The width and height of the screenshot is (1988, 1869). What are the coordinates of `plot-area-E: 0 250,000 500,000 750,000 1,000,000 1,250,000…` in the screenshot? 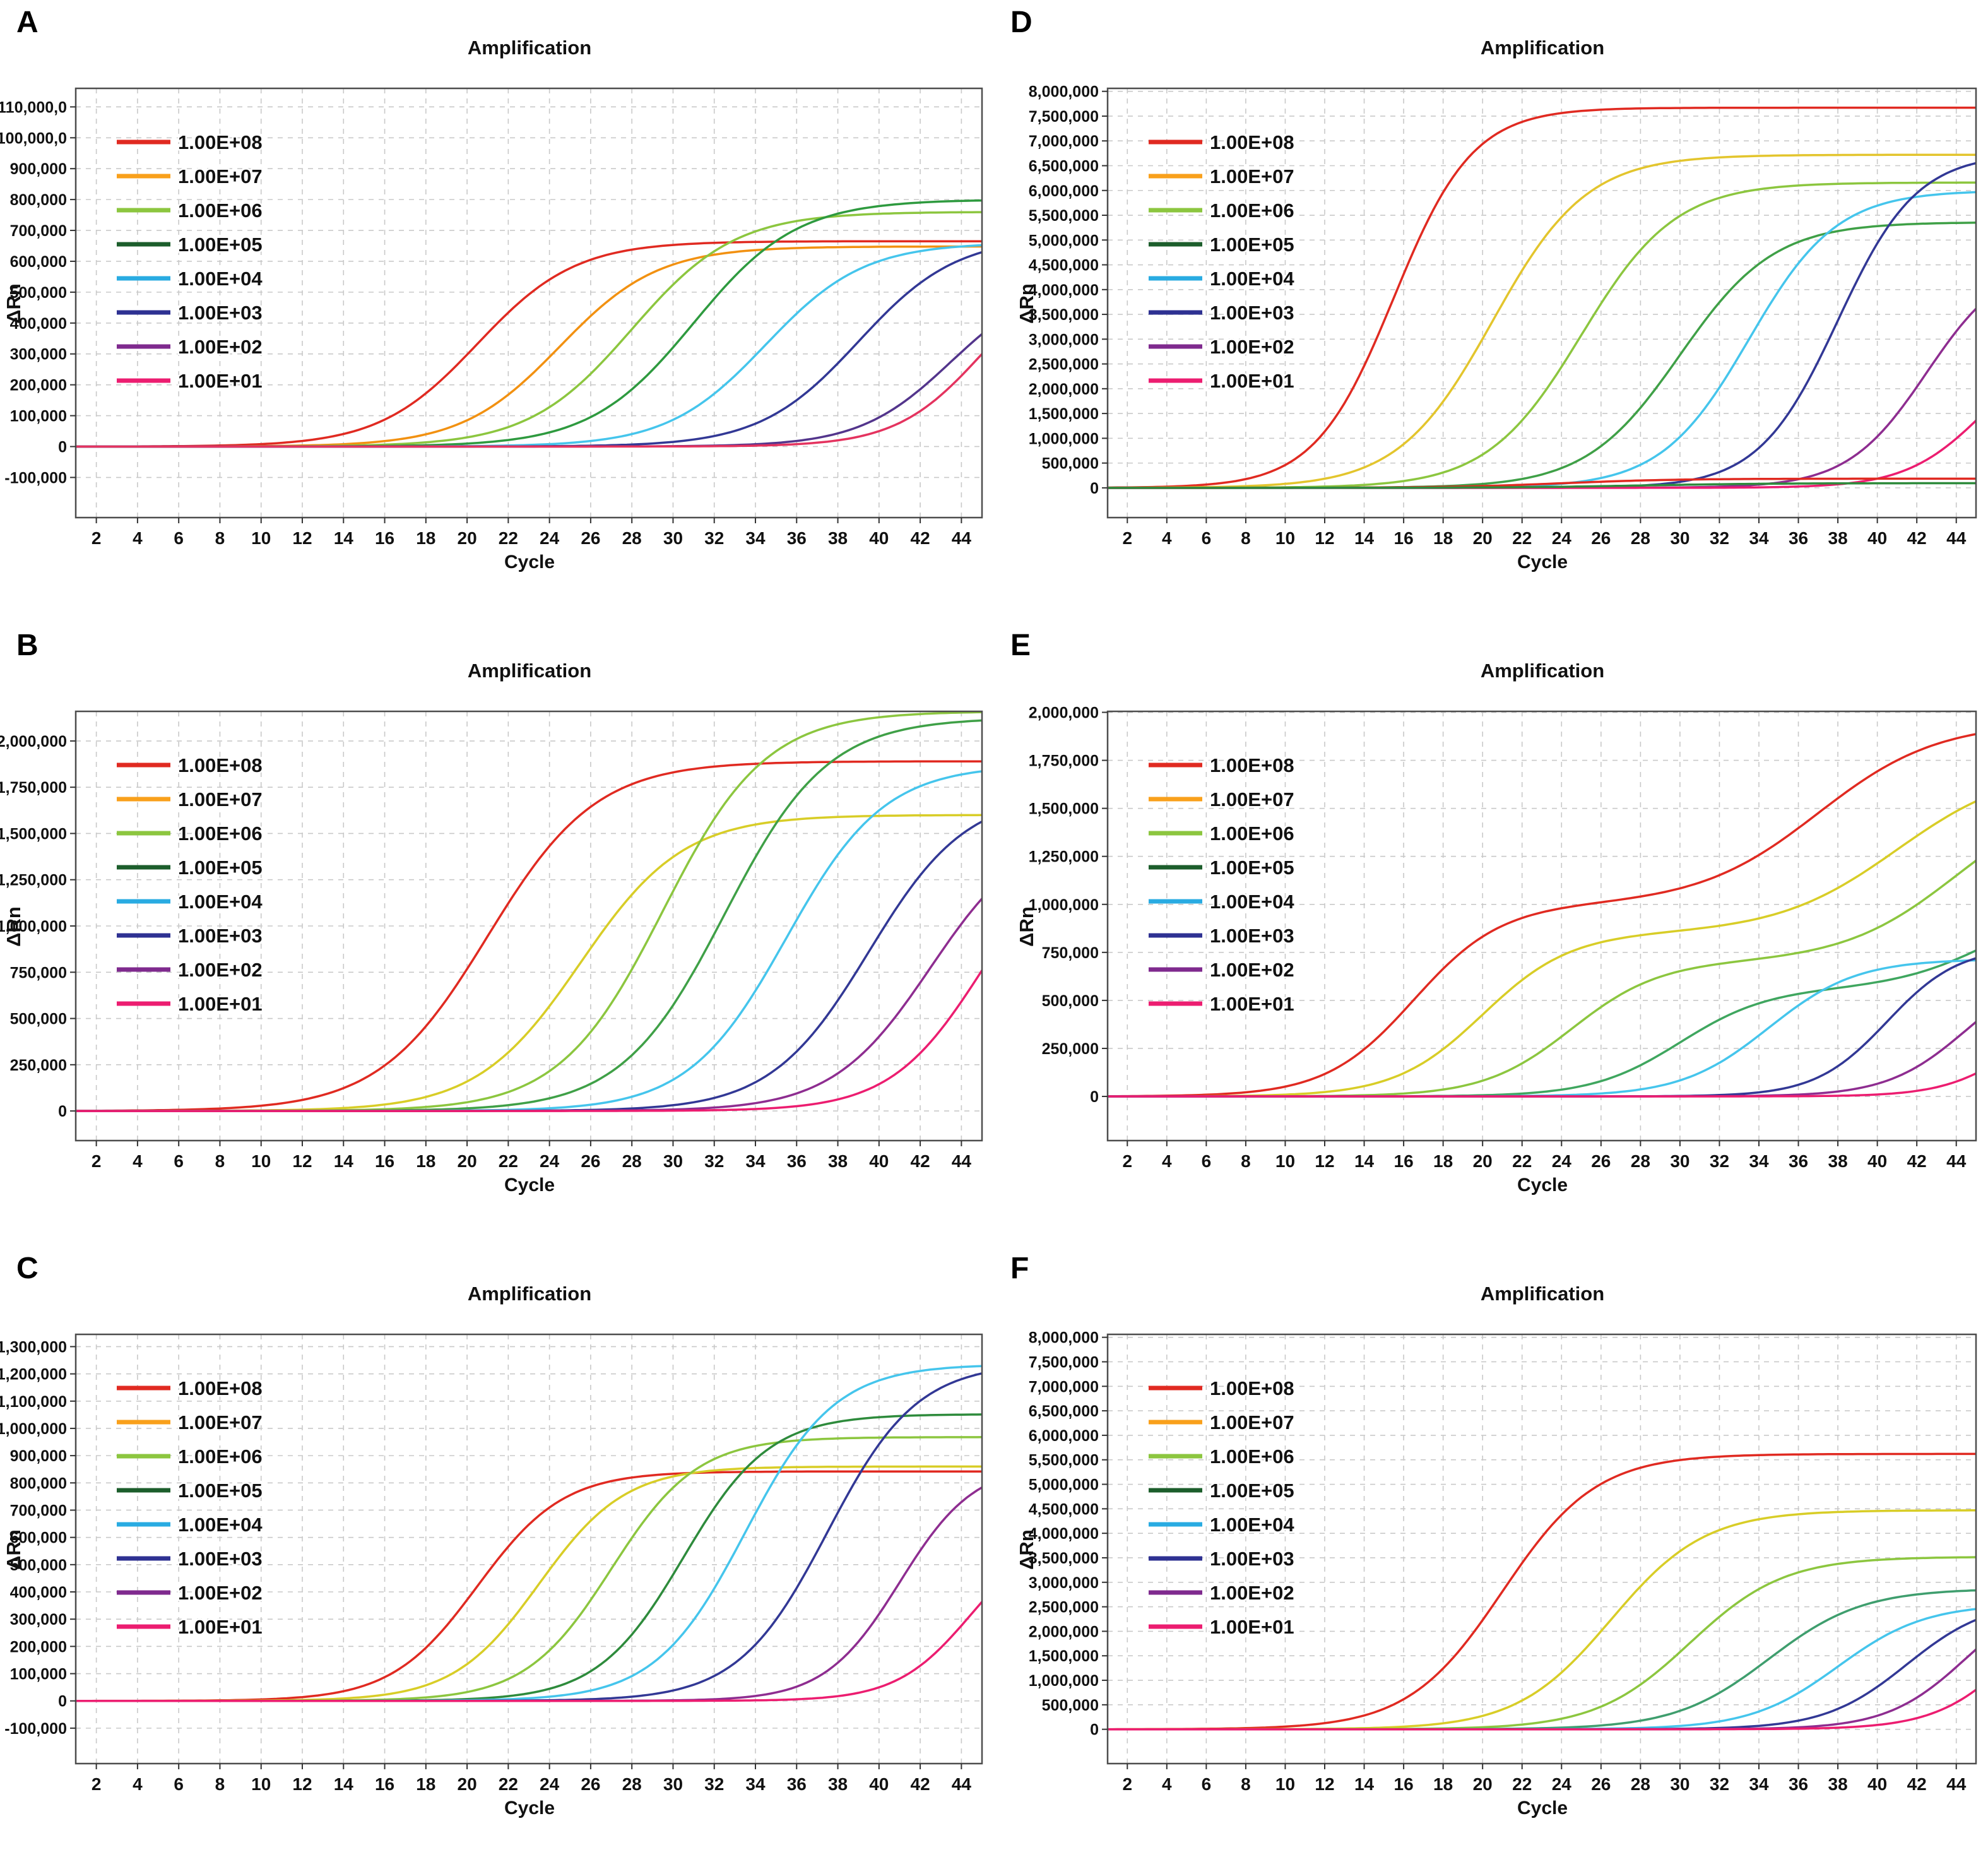 It's located at (1503, 938).